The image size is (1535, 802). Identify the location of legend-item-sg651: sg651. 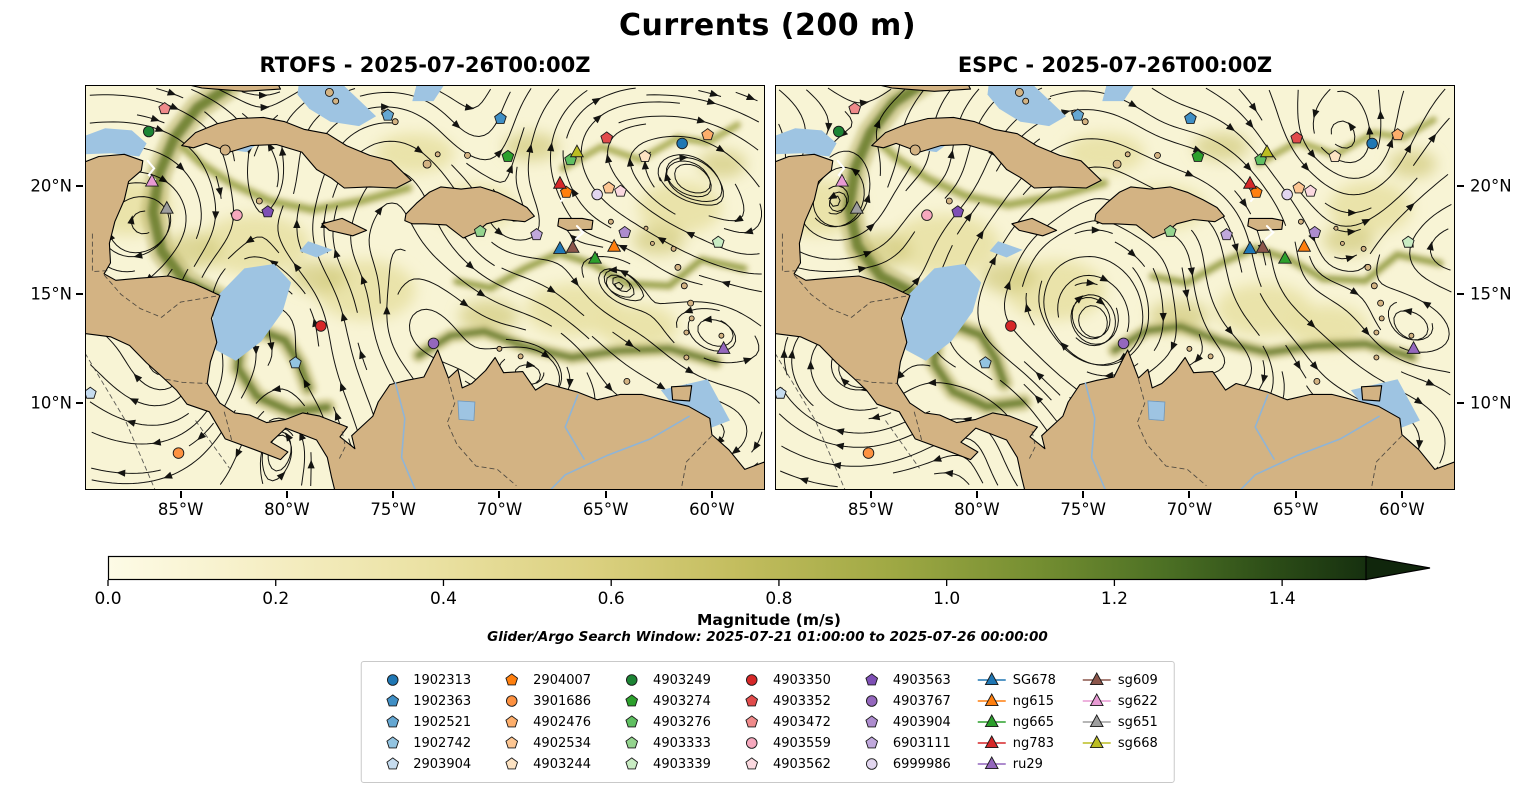
(1120, 722).